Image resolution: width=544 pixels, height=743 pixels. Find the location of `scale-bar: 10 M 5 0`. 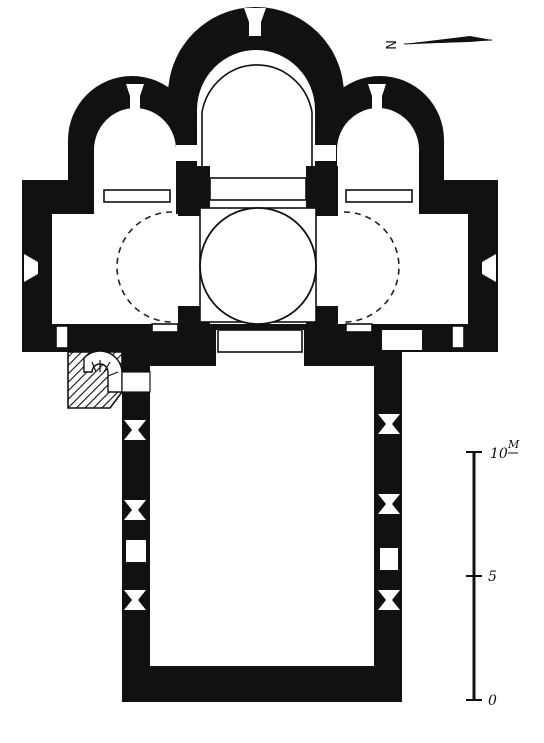

scale-bar: 10 M 5 0 is located at coordinates (493, 573).